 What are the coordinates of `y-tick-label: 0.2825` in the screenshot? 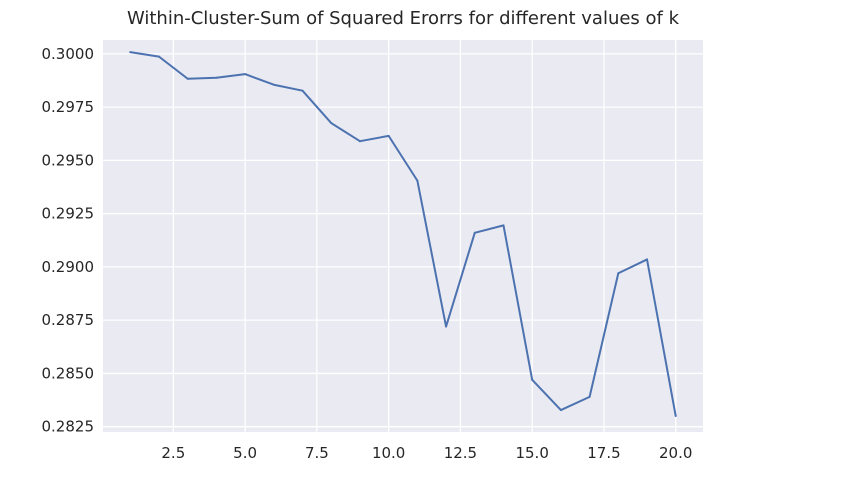 It's located at (68, 427).